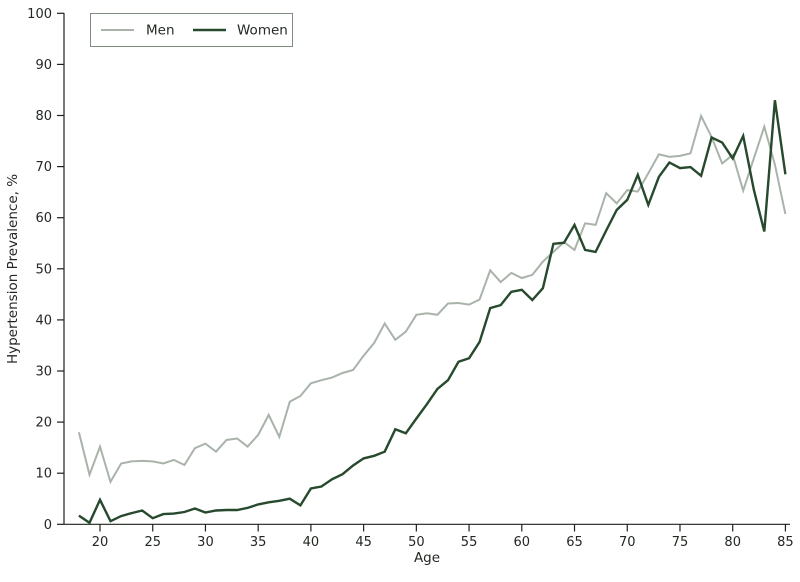  Describe the element at coordinates (443, 537) in the screenshot. I see `x-axis-ticks: 20 25 30 35 40 45 50 55 60 65 70 75 80 85` at that location.